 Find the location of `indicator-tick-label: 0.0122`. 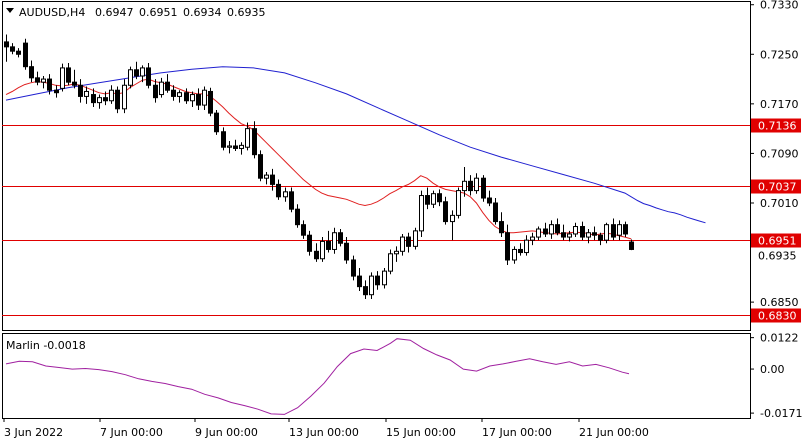

indicator-tick-label: 0.0122 is located at coordinates (779, 338).